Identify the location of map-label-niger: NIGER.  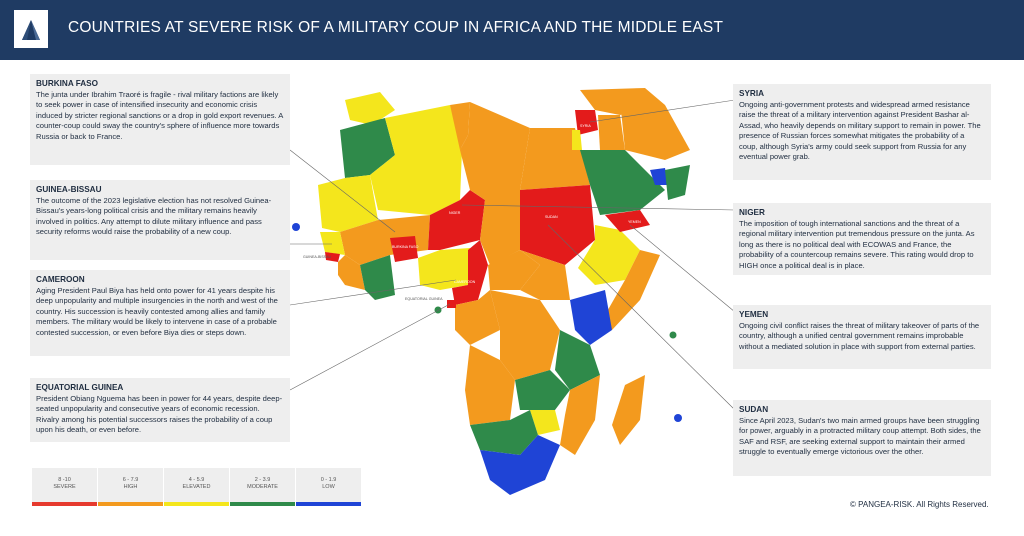
(455, 213).